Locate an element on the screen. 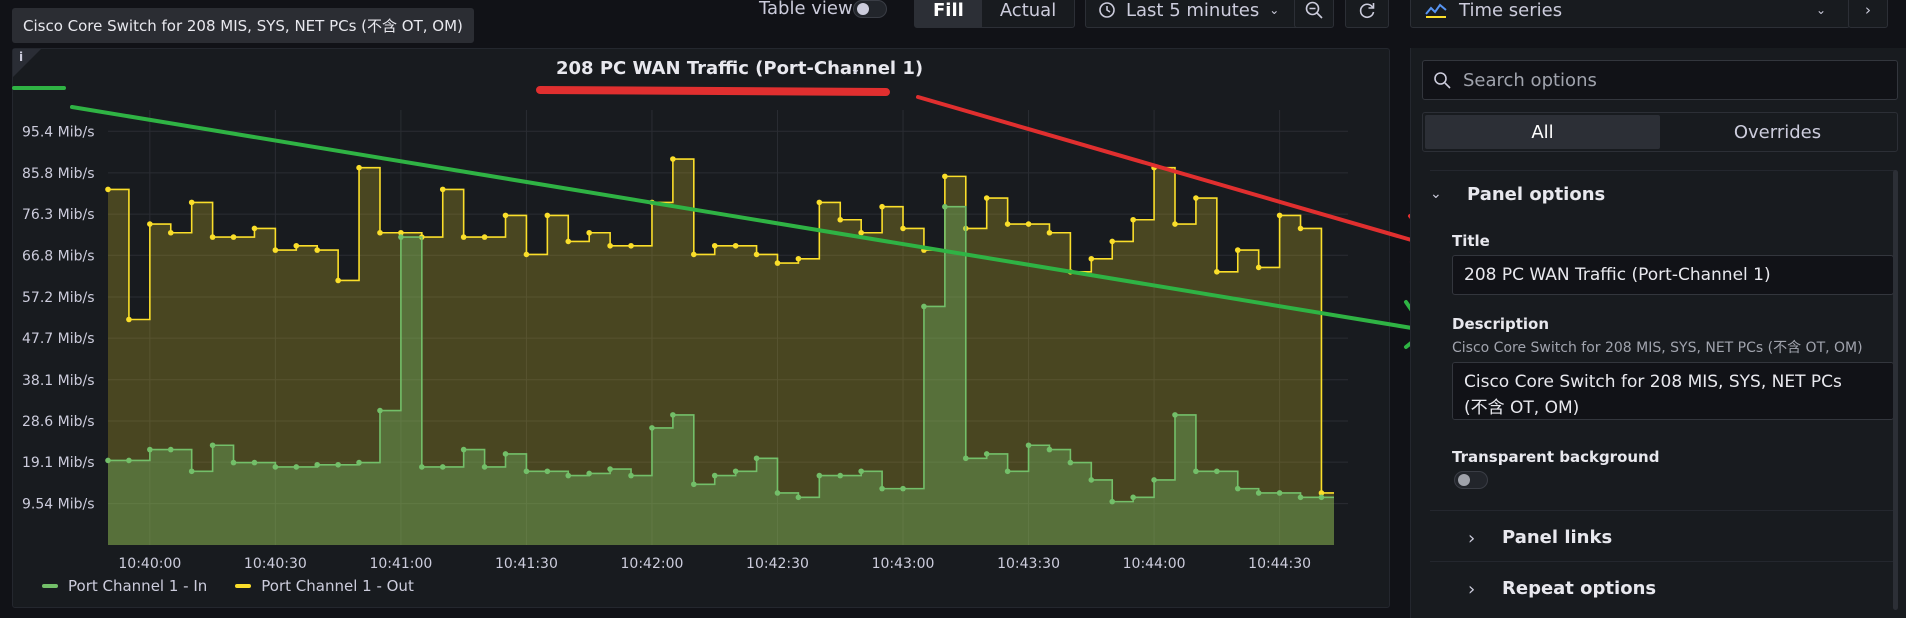 The height and width of the screenshot is (618, 1906). time-range-picker: Last 5 minutes ⌄ is located at coordinates (1205, 14).